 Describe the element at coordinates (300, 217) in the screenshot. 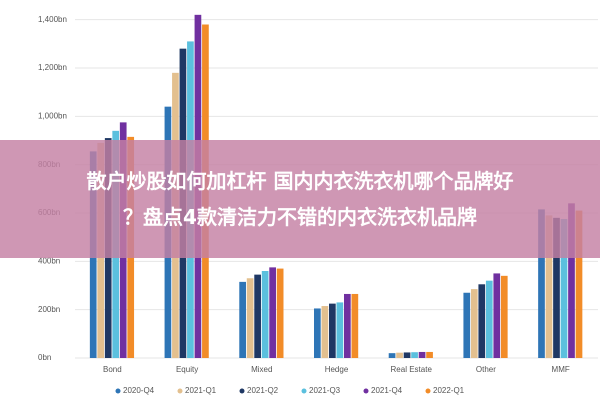

I see `overlay-line: ？盘点4款清洁力不错的内衣洗衣机品牌` at that location.